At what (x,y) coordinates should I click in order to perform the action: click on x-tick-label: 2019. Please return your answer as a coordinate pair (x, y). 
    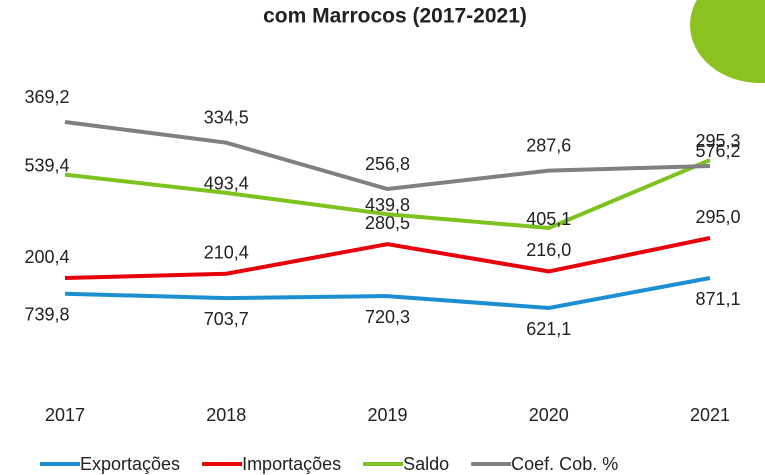
    Looking at the image, I should click on (387, 415).